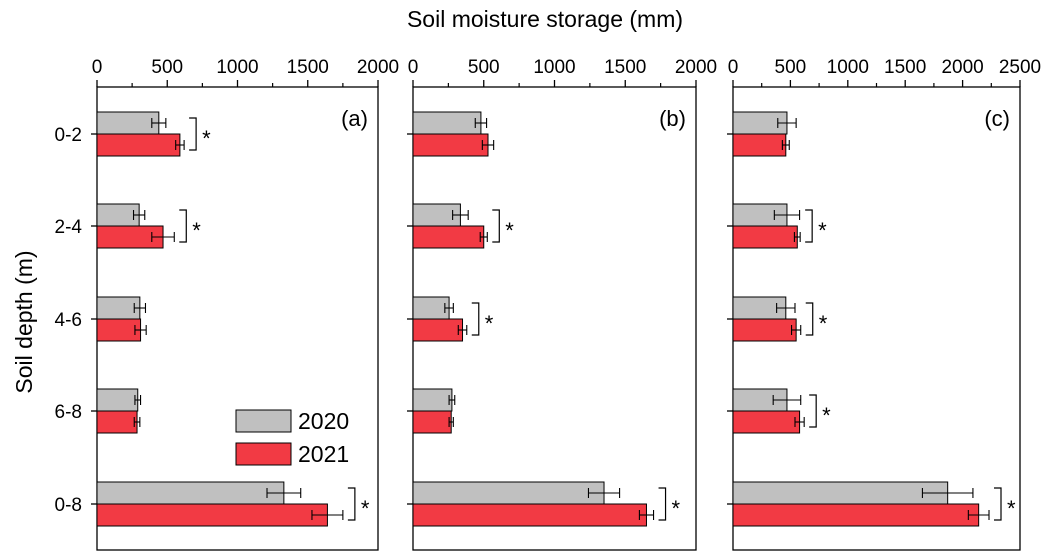 The height and width of the screenshot is (556, 1043). Describe the element at coordinates (354, 118) in the screenshot. I see `panel-label: (a)` at that location.